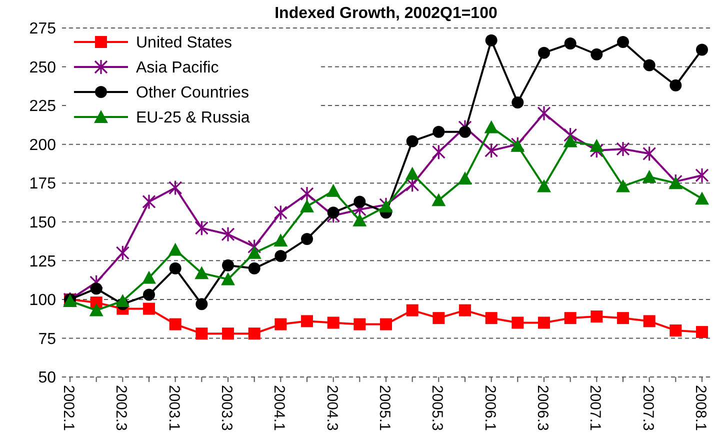  I want to click on y-tick-label: 225, so click(42, 107).